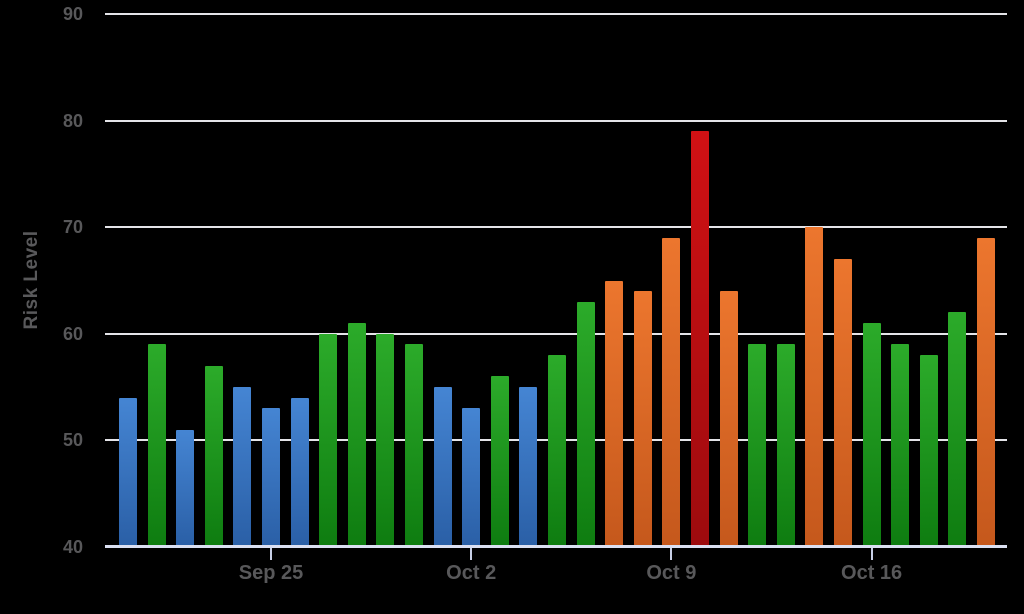 The width and height of the screenshot is (1024, 614). What do you see at coordinates (72, 333) in the screenshot?
I see `y-axis-tick-label-60: 60` at bounding box center [72, 333].